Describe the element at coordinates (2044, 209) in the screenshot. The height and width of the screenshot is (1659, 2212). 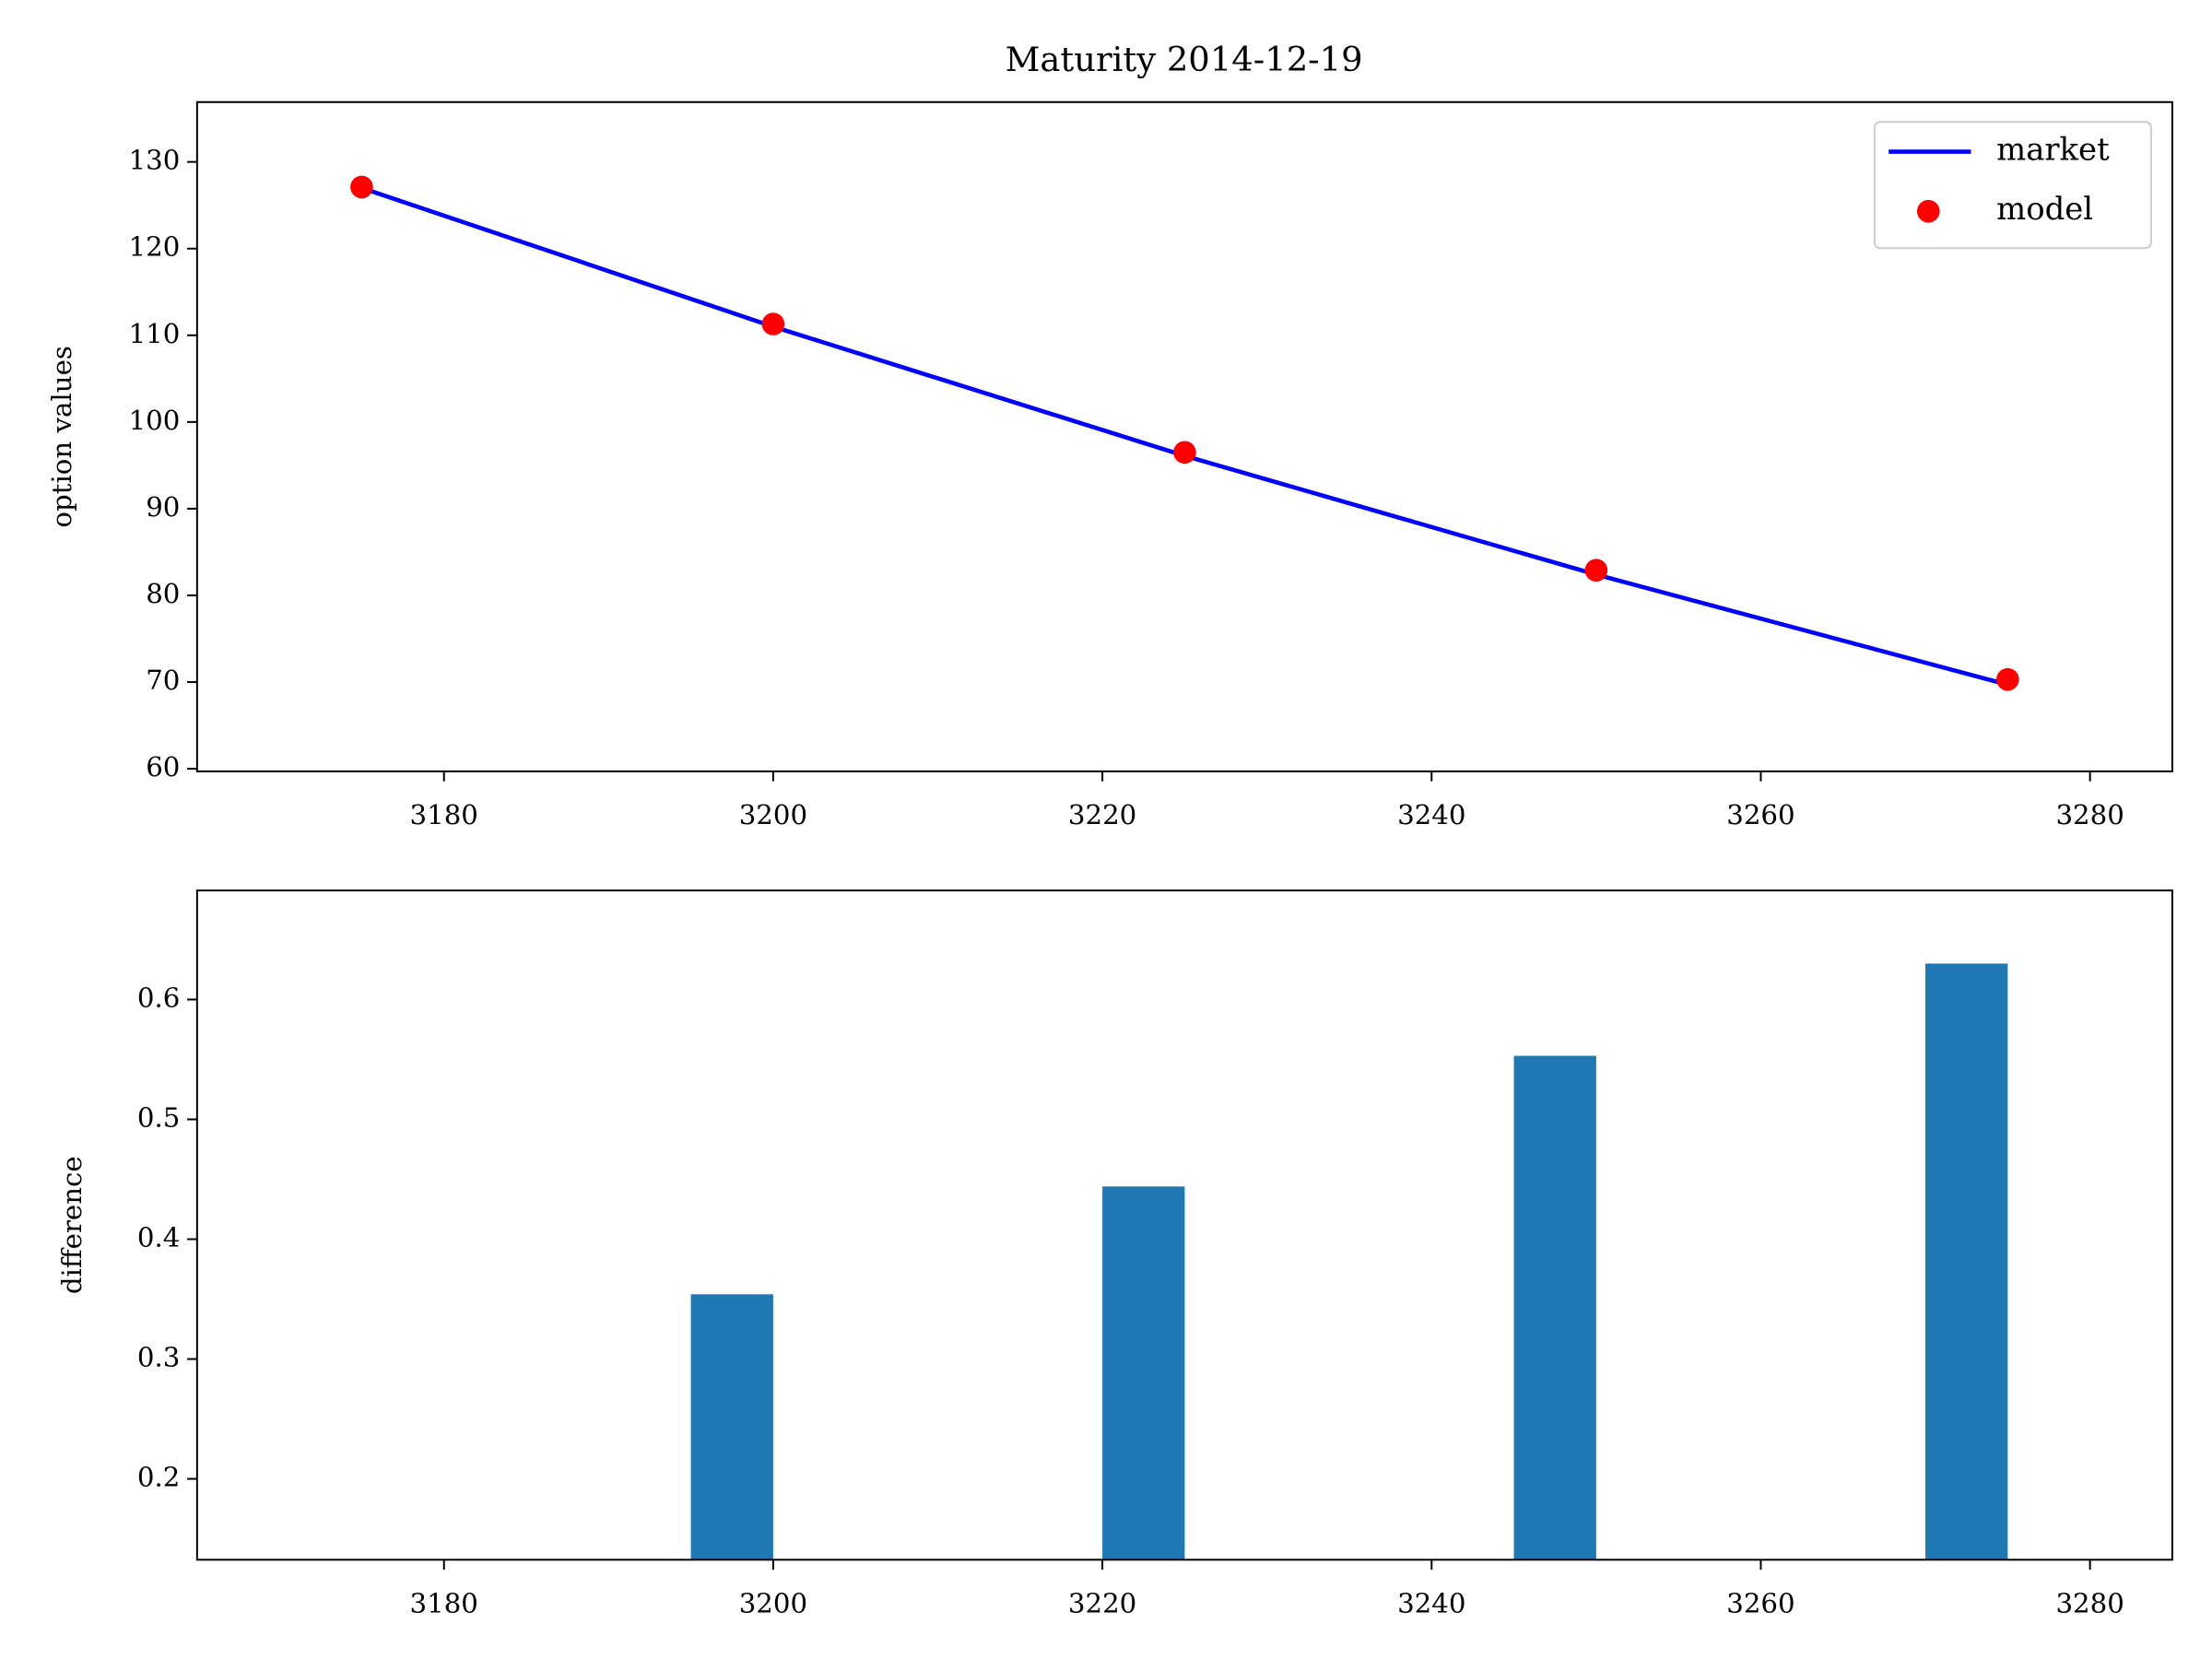
I see `legend-label: model` at that location.